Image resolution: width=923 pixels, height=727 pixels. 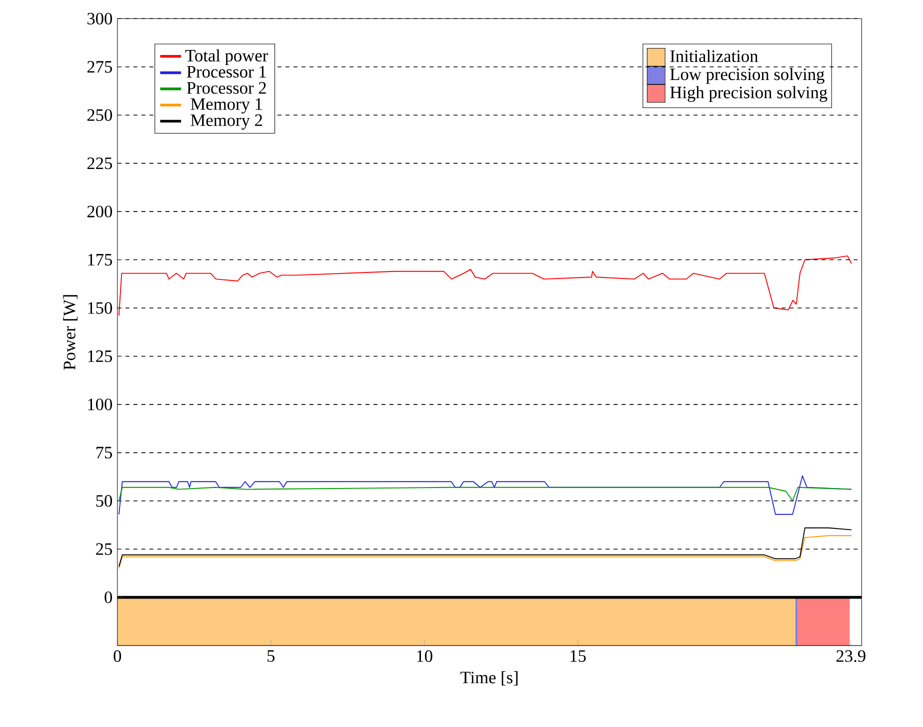 I want to click on y-tick-label: 300, so click(x=99, y=18).